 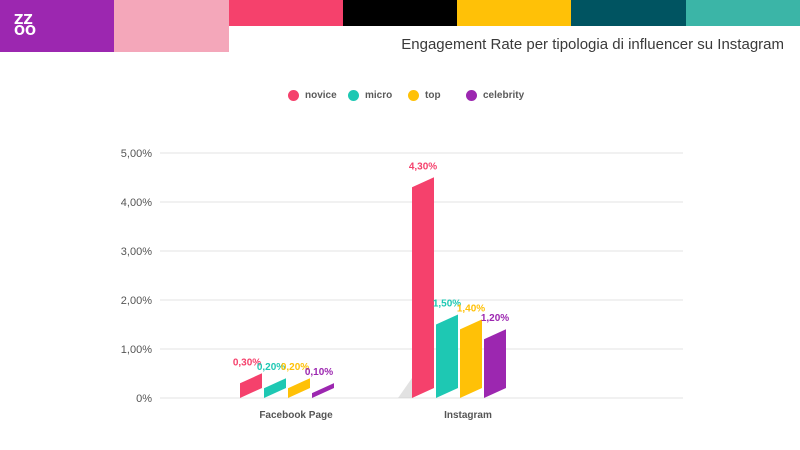 I want to click on data-label-top-0: 0,20%, so click(x=295, y=367).